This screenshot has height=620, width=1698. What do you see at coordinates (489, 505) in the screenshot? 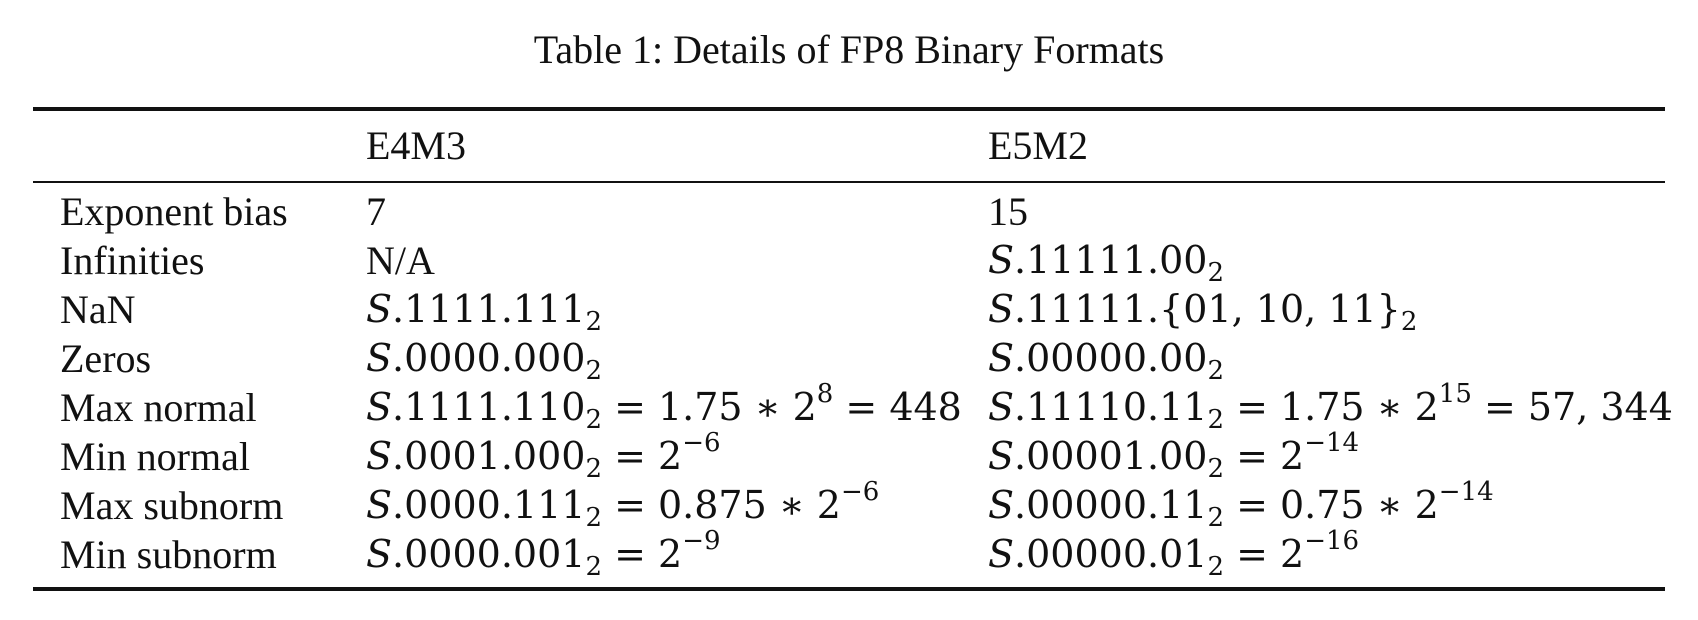
I see `bit-pattern: .0000.111` at bounding box center [489, 505].